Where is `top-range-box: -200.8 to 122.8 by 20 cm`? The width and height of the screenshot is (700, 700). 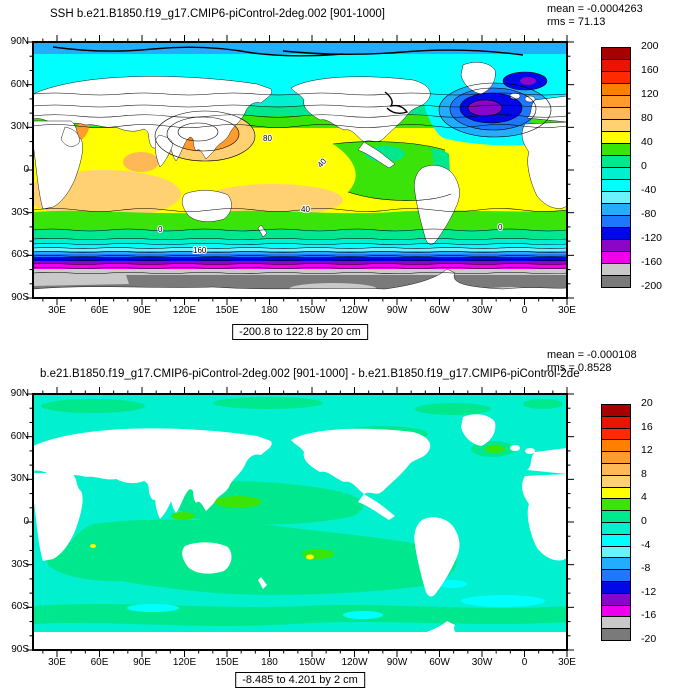
top-range-box: -200.8 to 122.8 by 20 cm is located at coordinates (300, 332).